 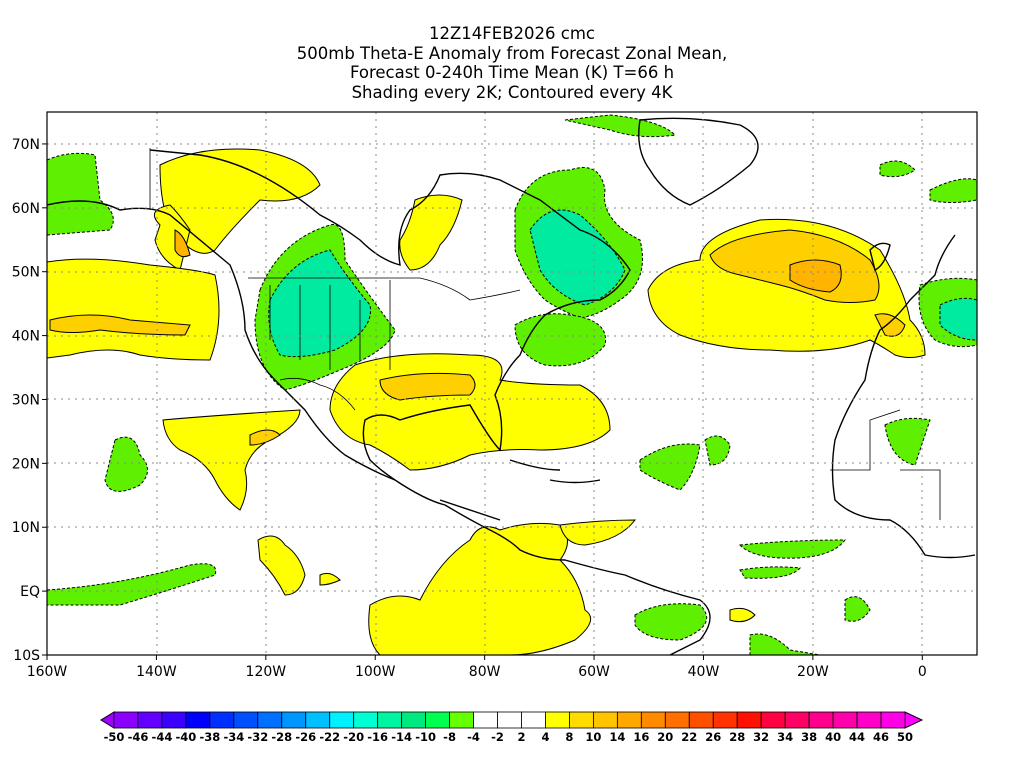 I want to click on lat-tick-label: 50N, so click(x=26, y=273).